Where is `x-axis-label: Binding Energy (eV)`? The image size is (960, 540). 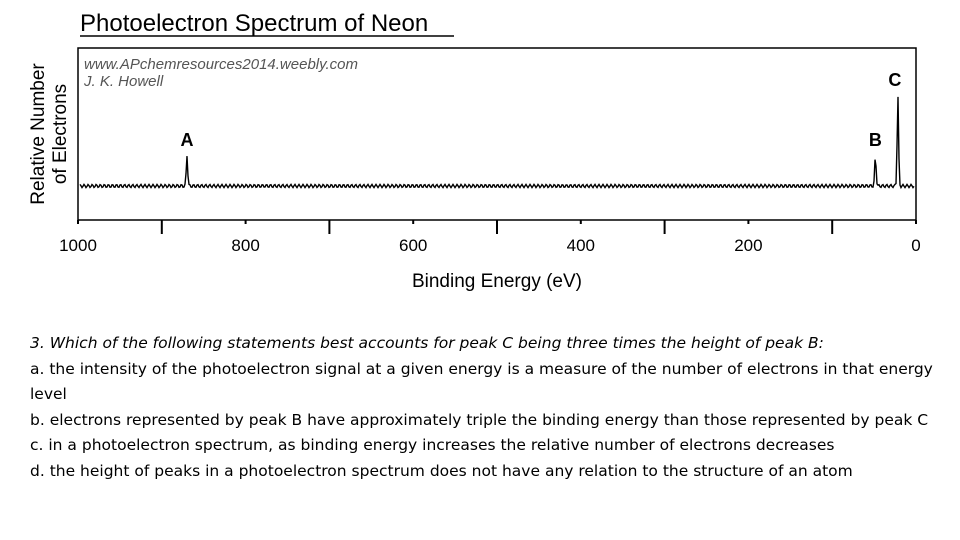
x-axis-label: Binding Energy (eV) is located at coordinates (497, 281).